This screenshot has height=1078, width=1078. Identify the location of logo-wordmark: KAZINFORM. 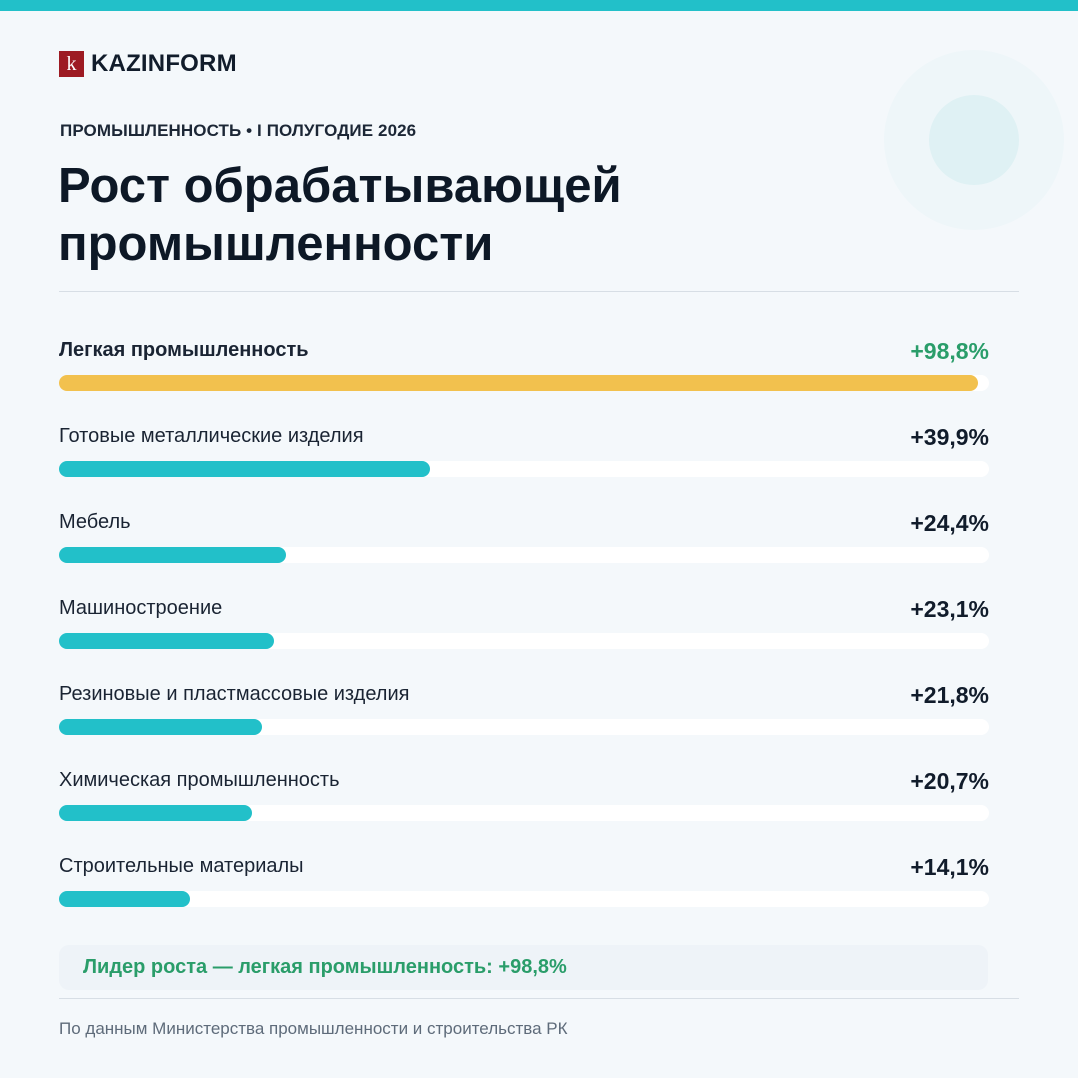
(164, 63).